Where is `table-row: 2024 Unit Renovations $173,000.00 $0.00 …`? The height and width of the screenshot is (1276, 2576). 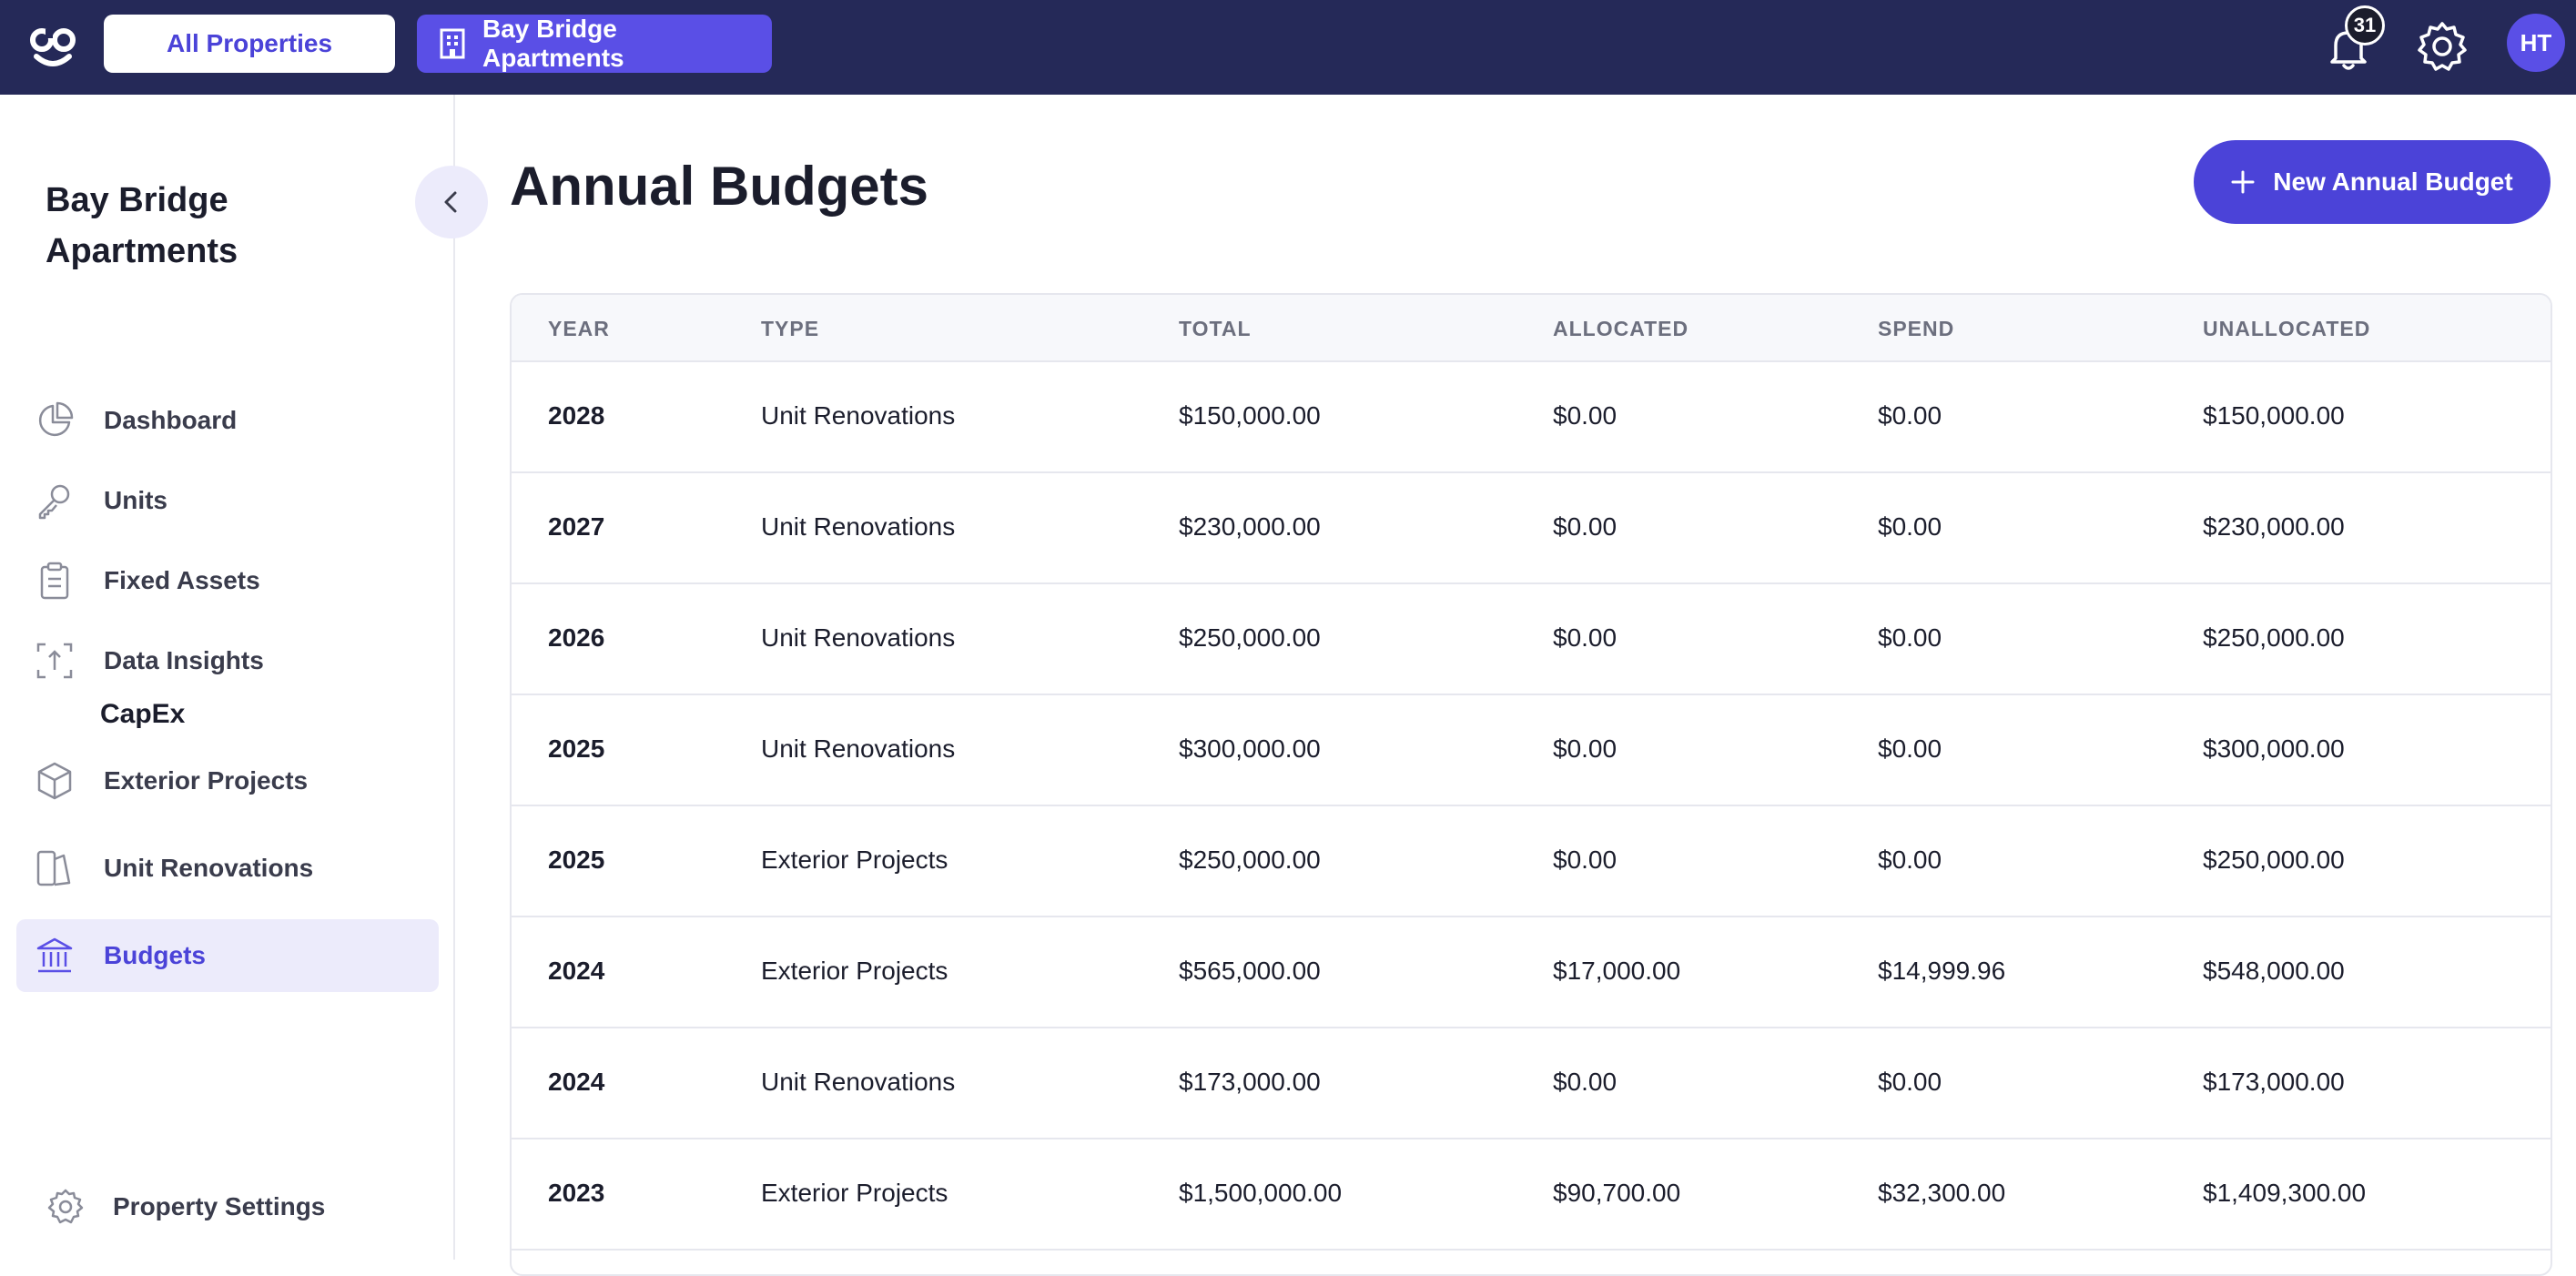 table-row: 2024 Unit Renovations $173,000.00 $0.00 … is located at coordinates (1531, 1083).